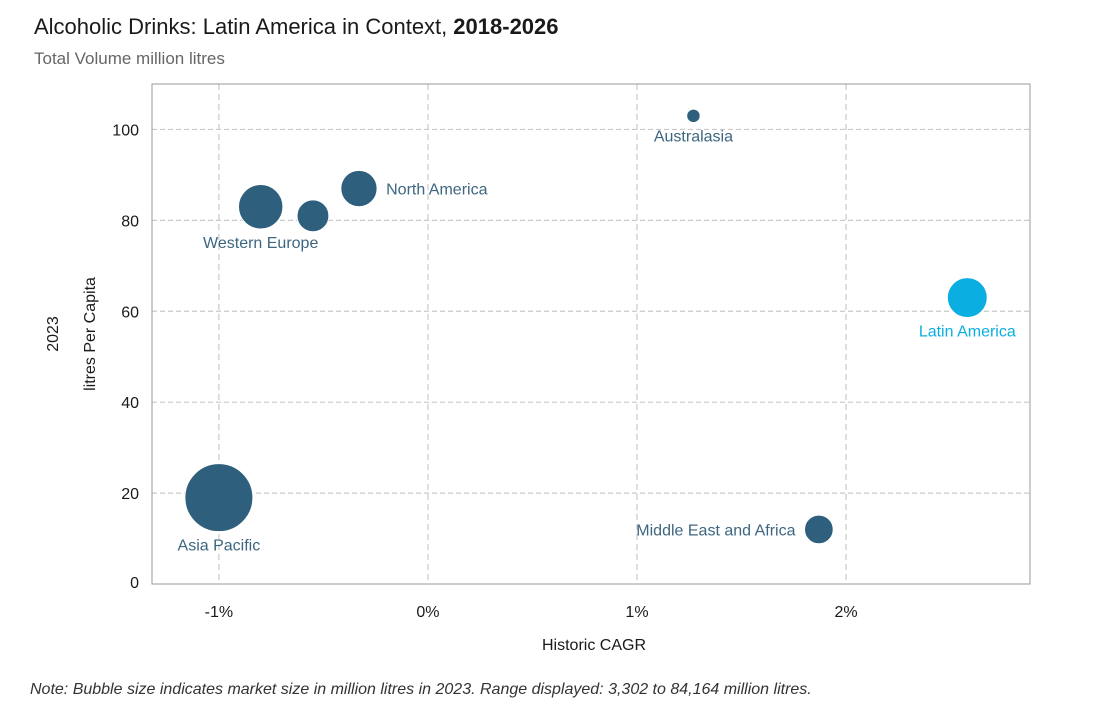 The image size is (1106, 716). Describe the element at coordinates (260, 243) in the screenshot. I see `bubble-label-western-europe: Western Europe` at that location.